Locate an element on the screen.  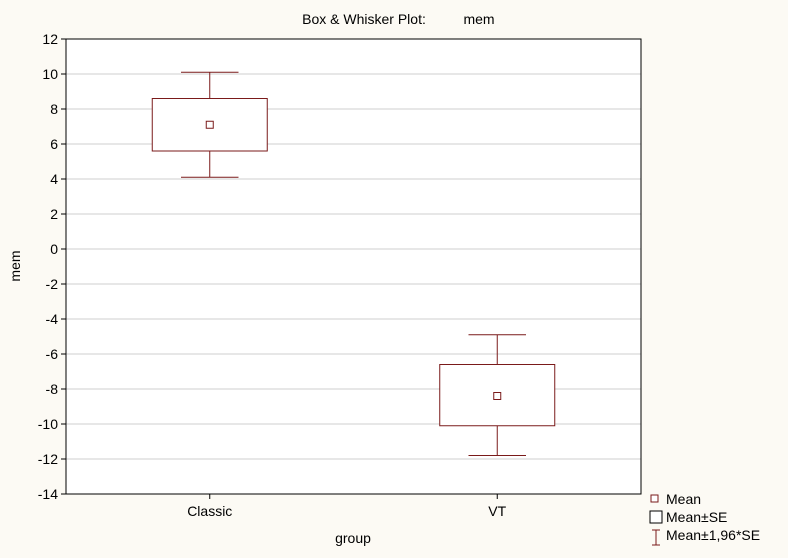
legend-mean-swatch is located at coordinates (654, 498).